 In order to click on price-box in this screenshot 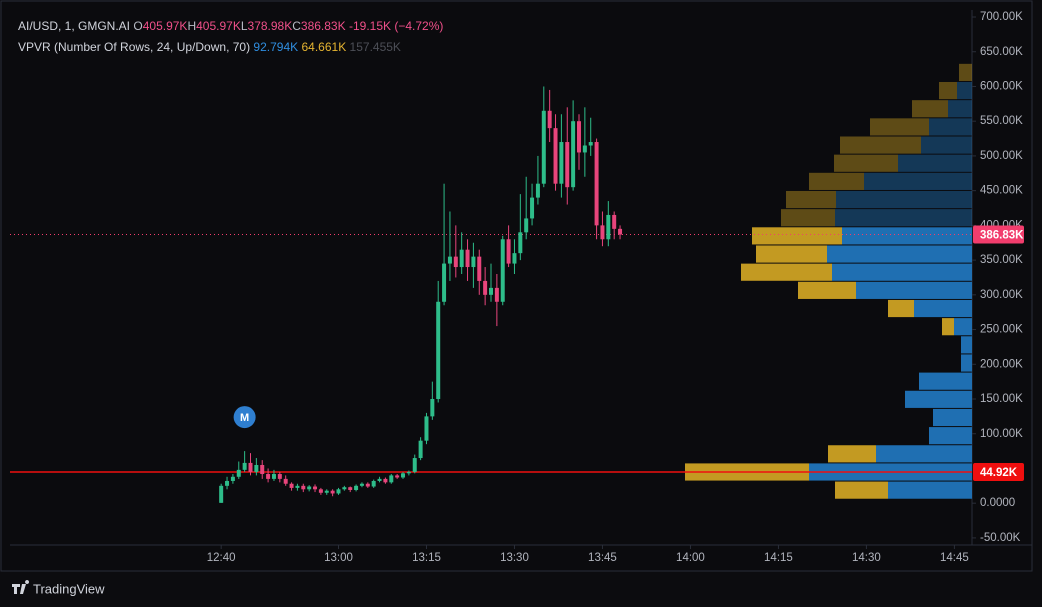, I will do `click(998, 234)`.